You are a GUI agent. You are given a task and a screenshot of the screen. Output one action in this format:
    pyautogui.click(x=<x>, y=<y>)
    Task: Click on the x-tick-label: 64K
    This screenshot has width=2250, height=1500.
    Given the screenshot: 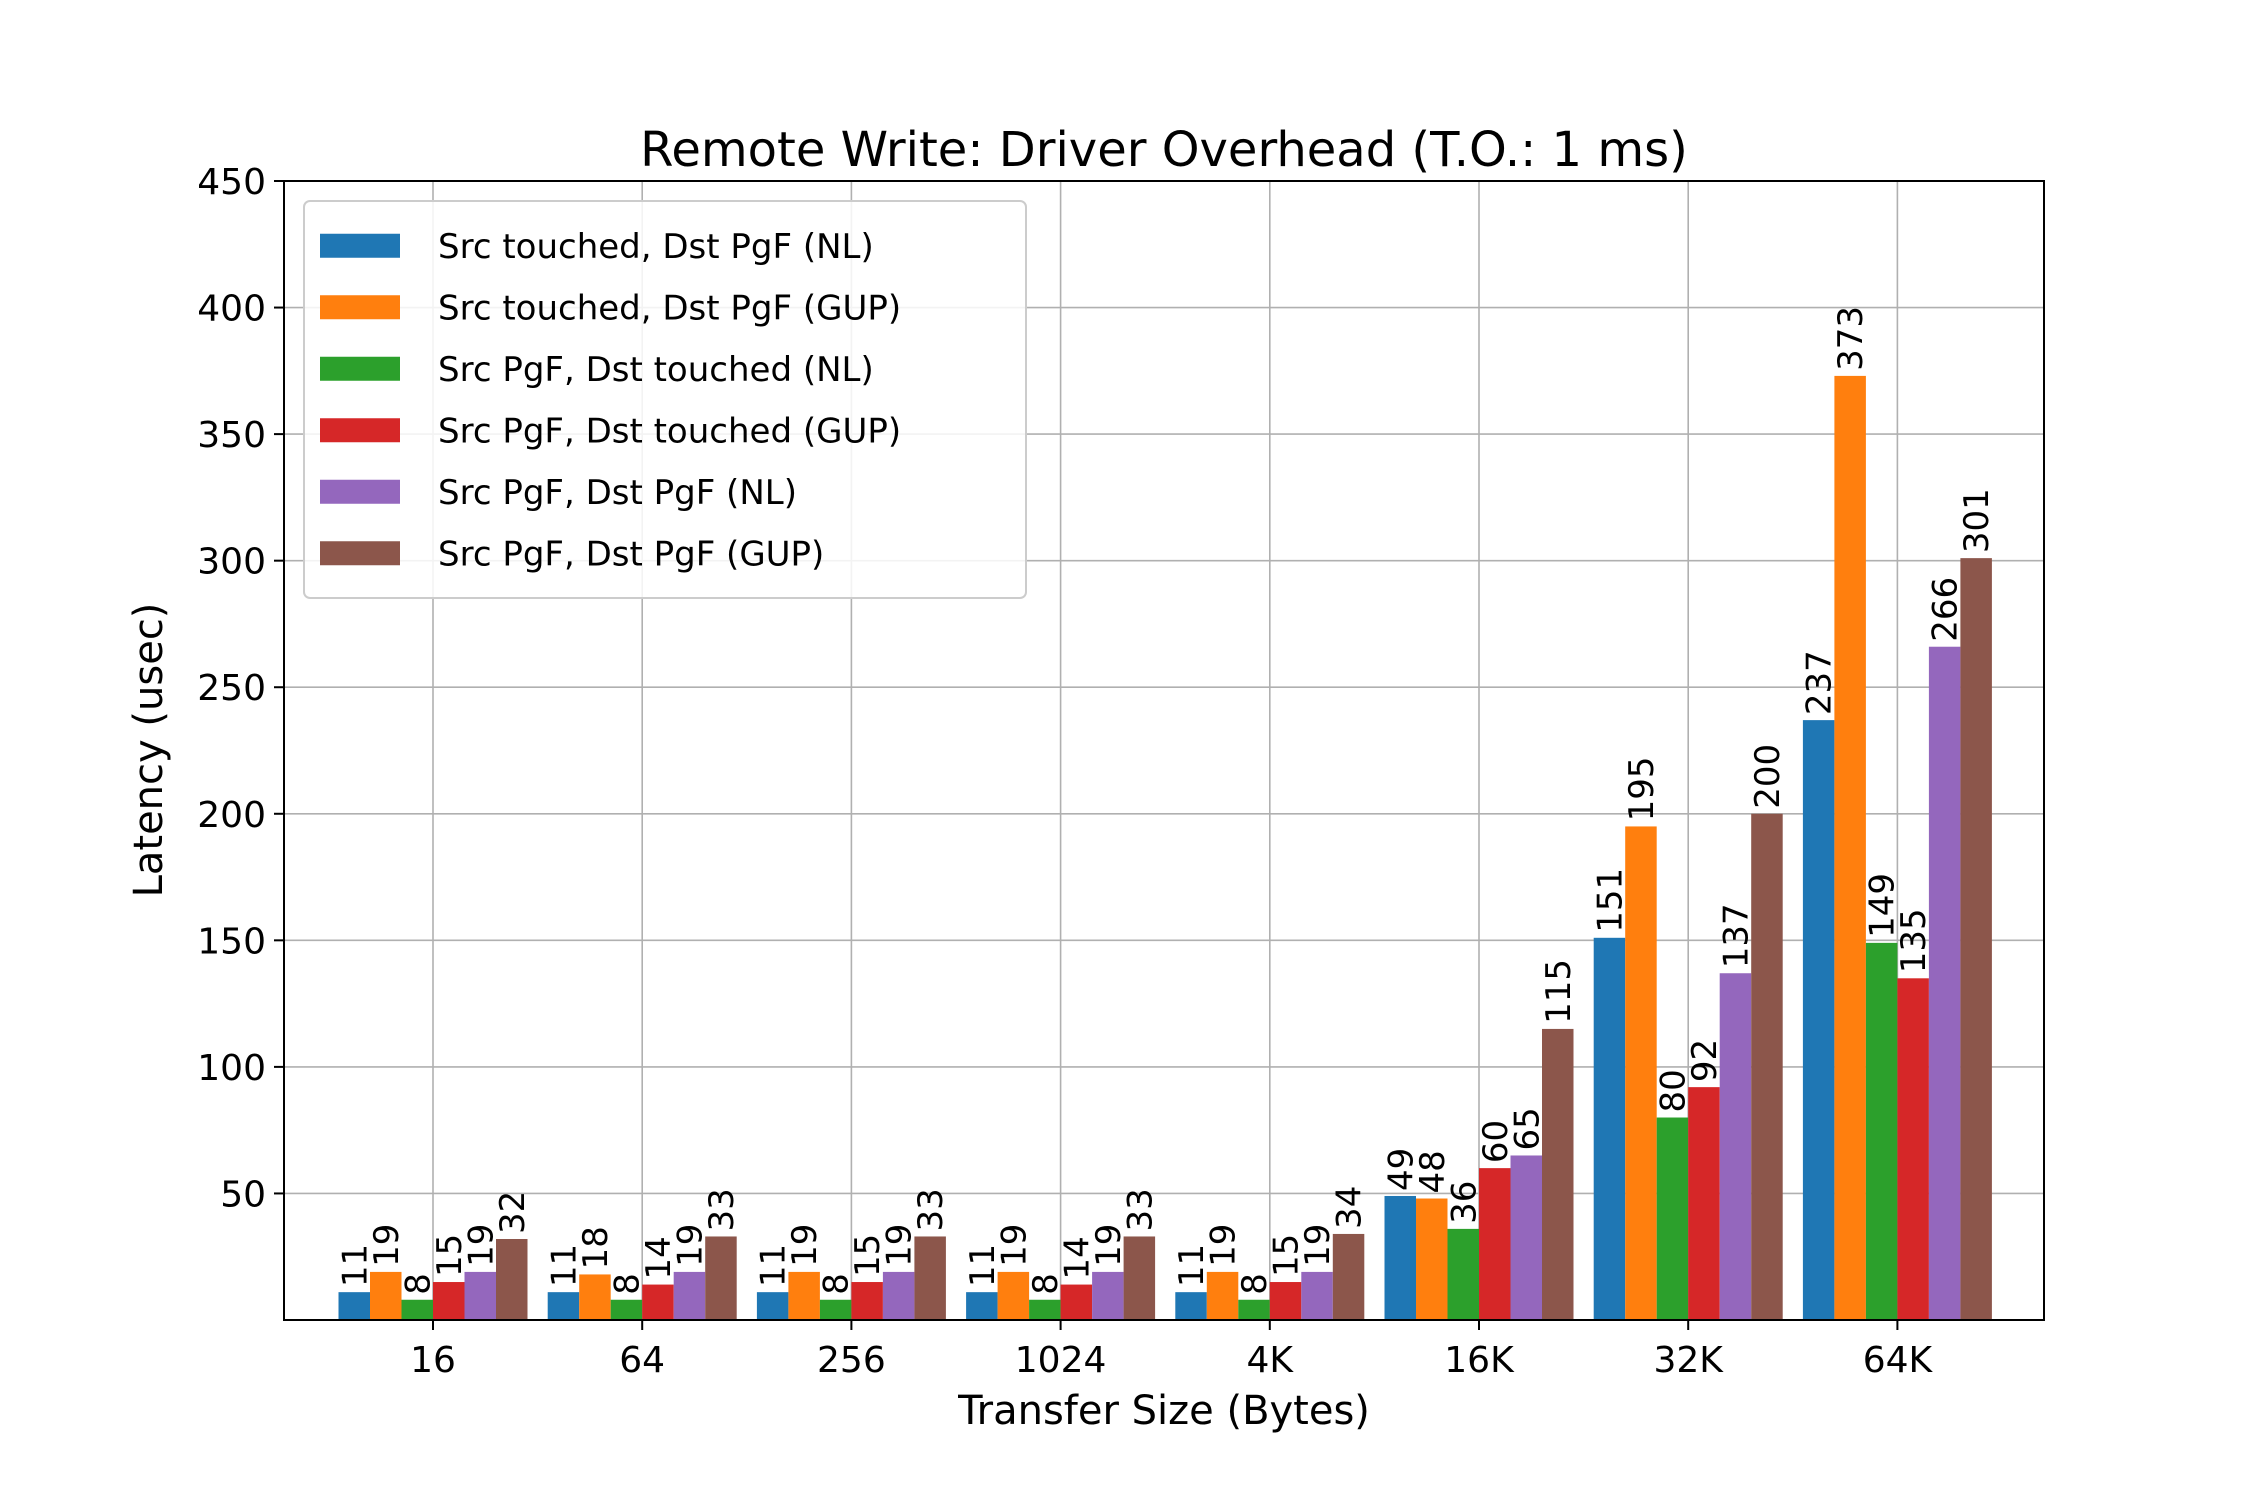 What is the action you would take?
    pyautogui.click(x=1898, y=1360)
    